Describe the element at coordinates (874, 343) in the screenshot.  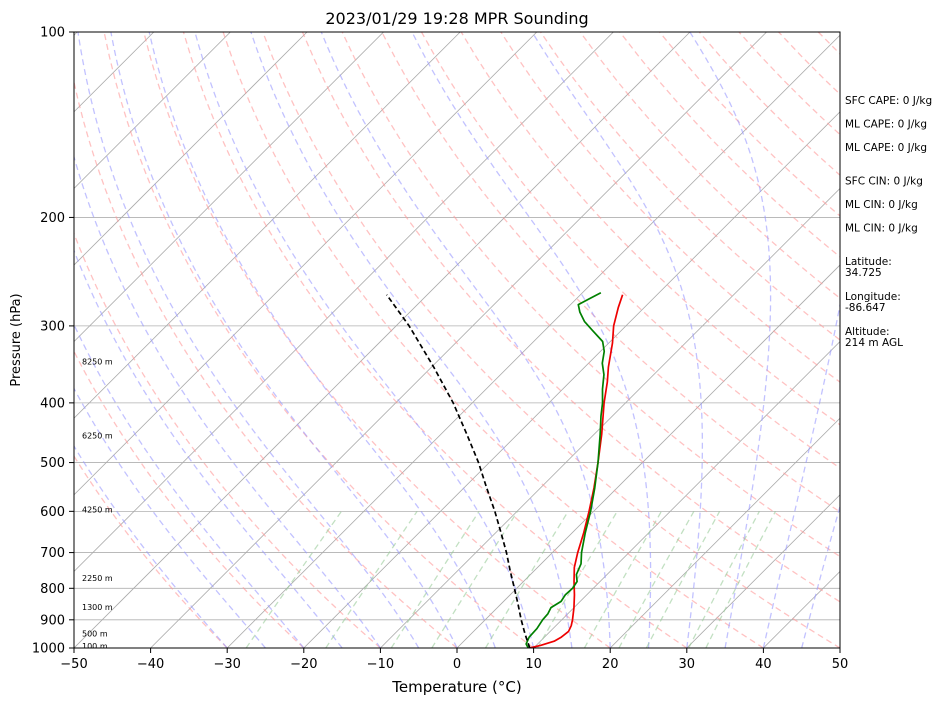
I see `stat-value: 214 m AGL` at that location.